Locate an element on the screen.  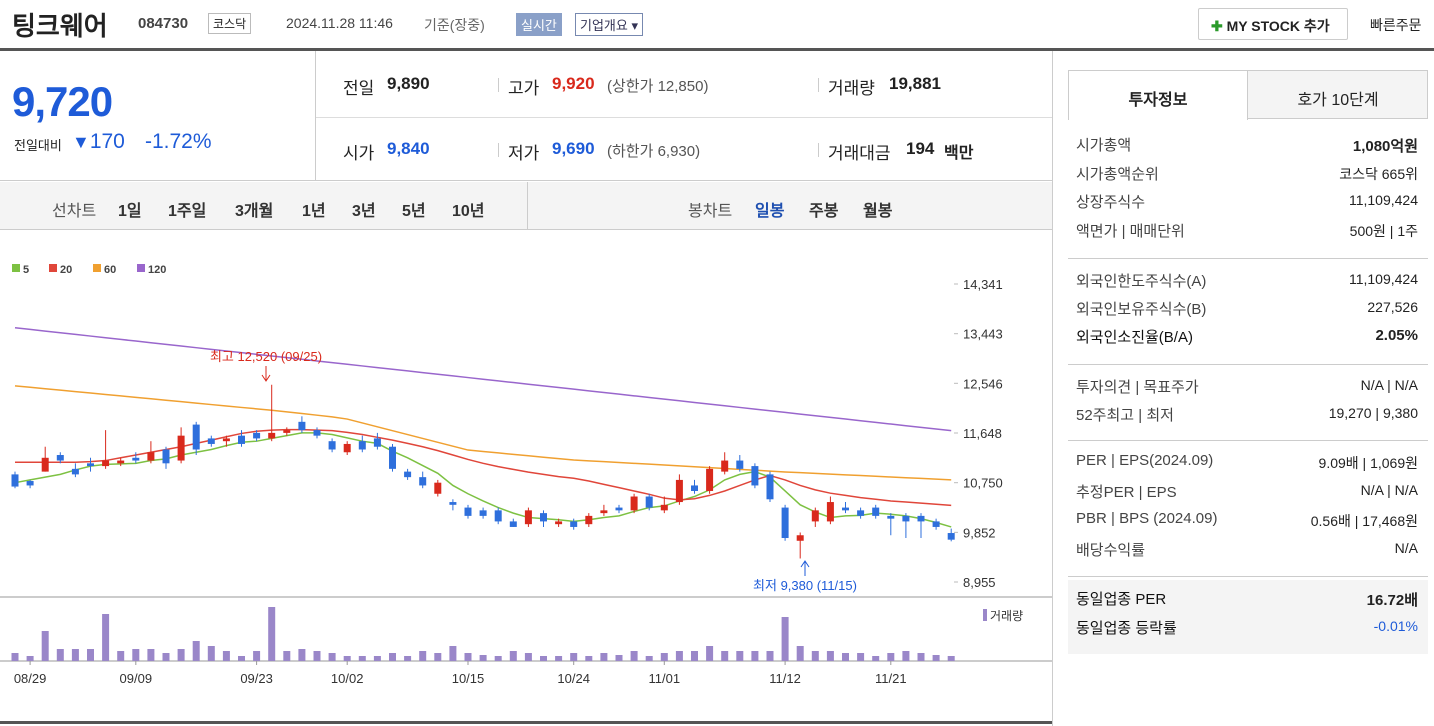
info-value: 227,526 is located at coordinates (1392, 307).